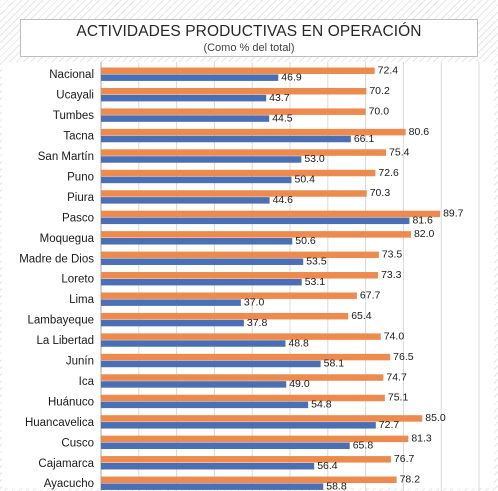 The image size is (498, 491). What do you see at coordinates (316, 261) in the screenshot?
I see `data-label: 53.5` at bounding box center [316, 261].